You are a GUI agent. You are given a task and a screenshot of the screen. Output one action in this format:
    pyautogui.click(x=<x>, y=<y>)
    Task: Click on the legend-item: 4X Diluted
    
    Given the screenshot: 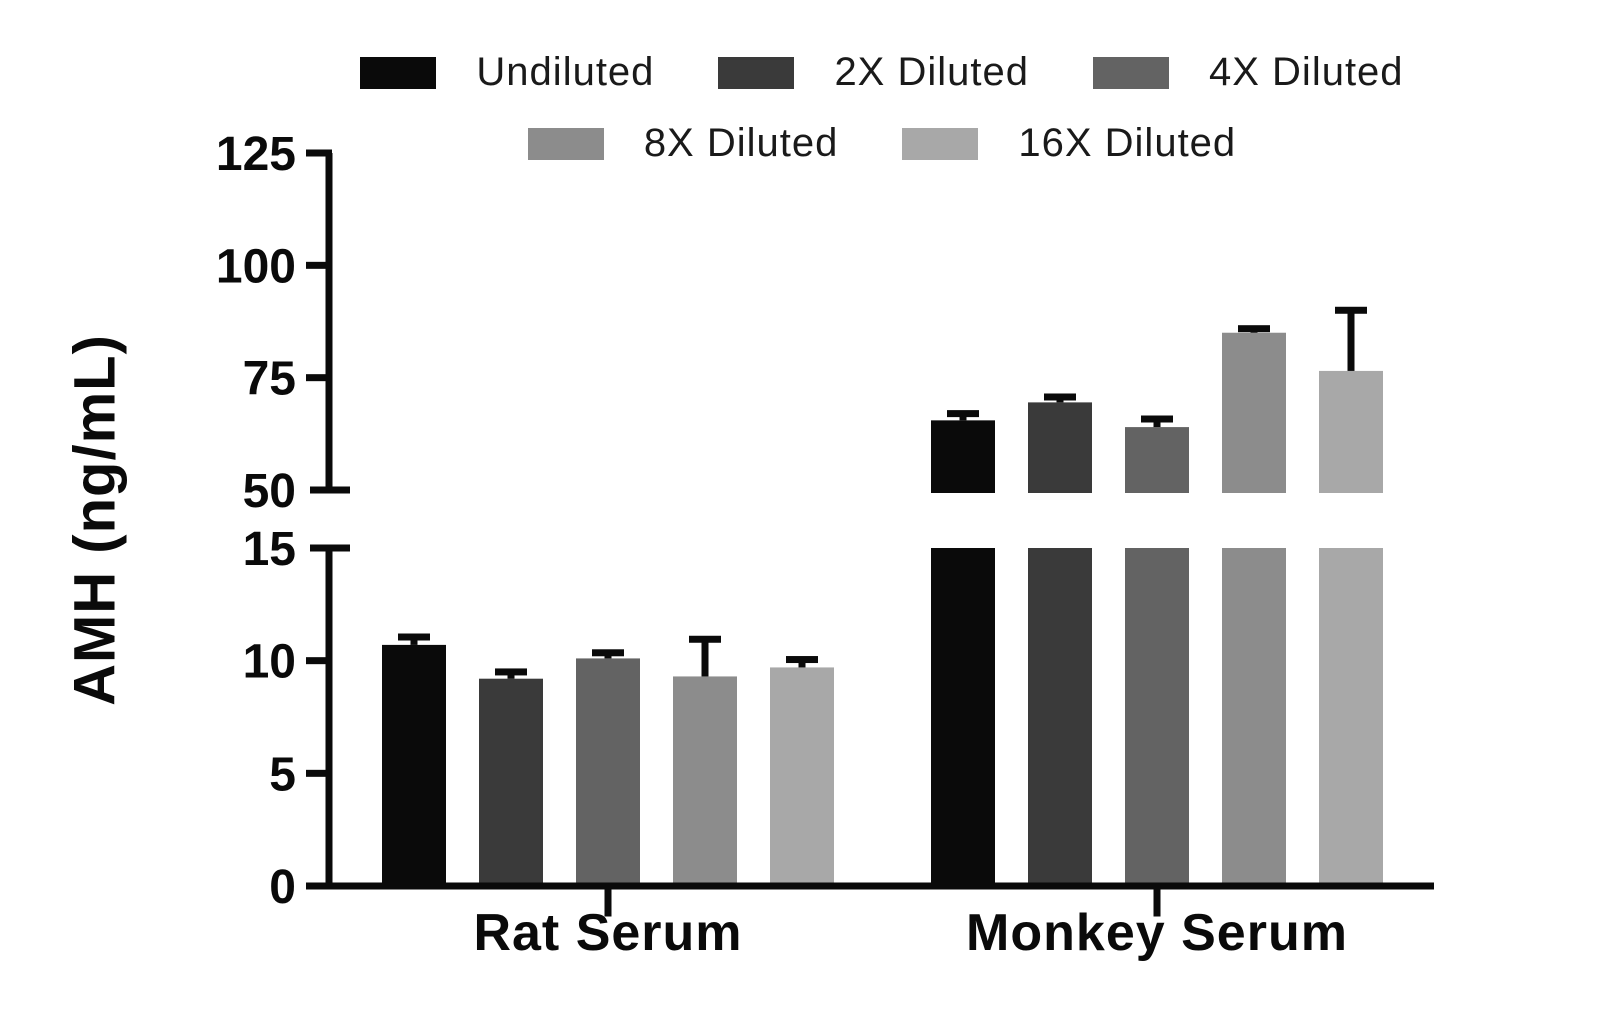 What is the action you would take?
    pyautogui.click(x=1248, y=72)
    